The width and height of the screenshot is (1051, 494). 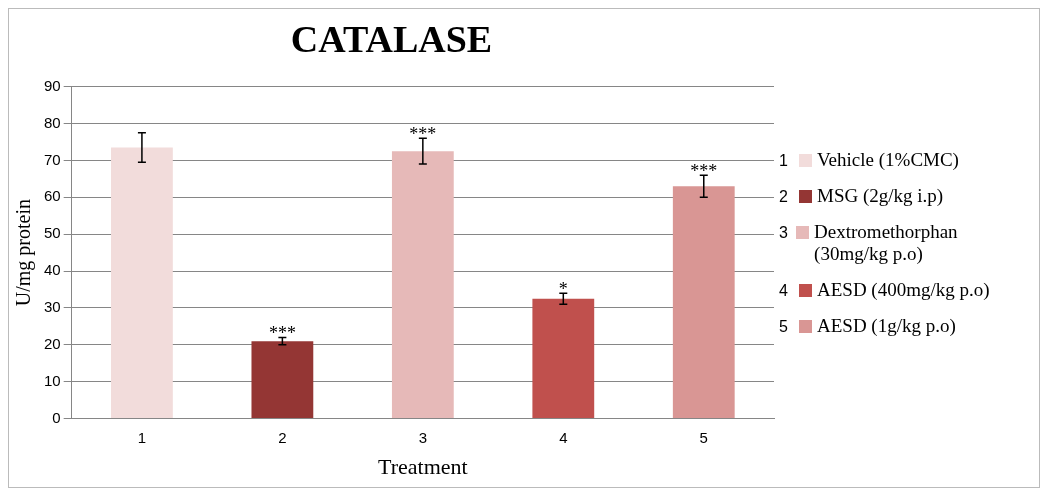 I want to click on category-label: 5, so click(x=783, y=326).